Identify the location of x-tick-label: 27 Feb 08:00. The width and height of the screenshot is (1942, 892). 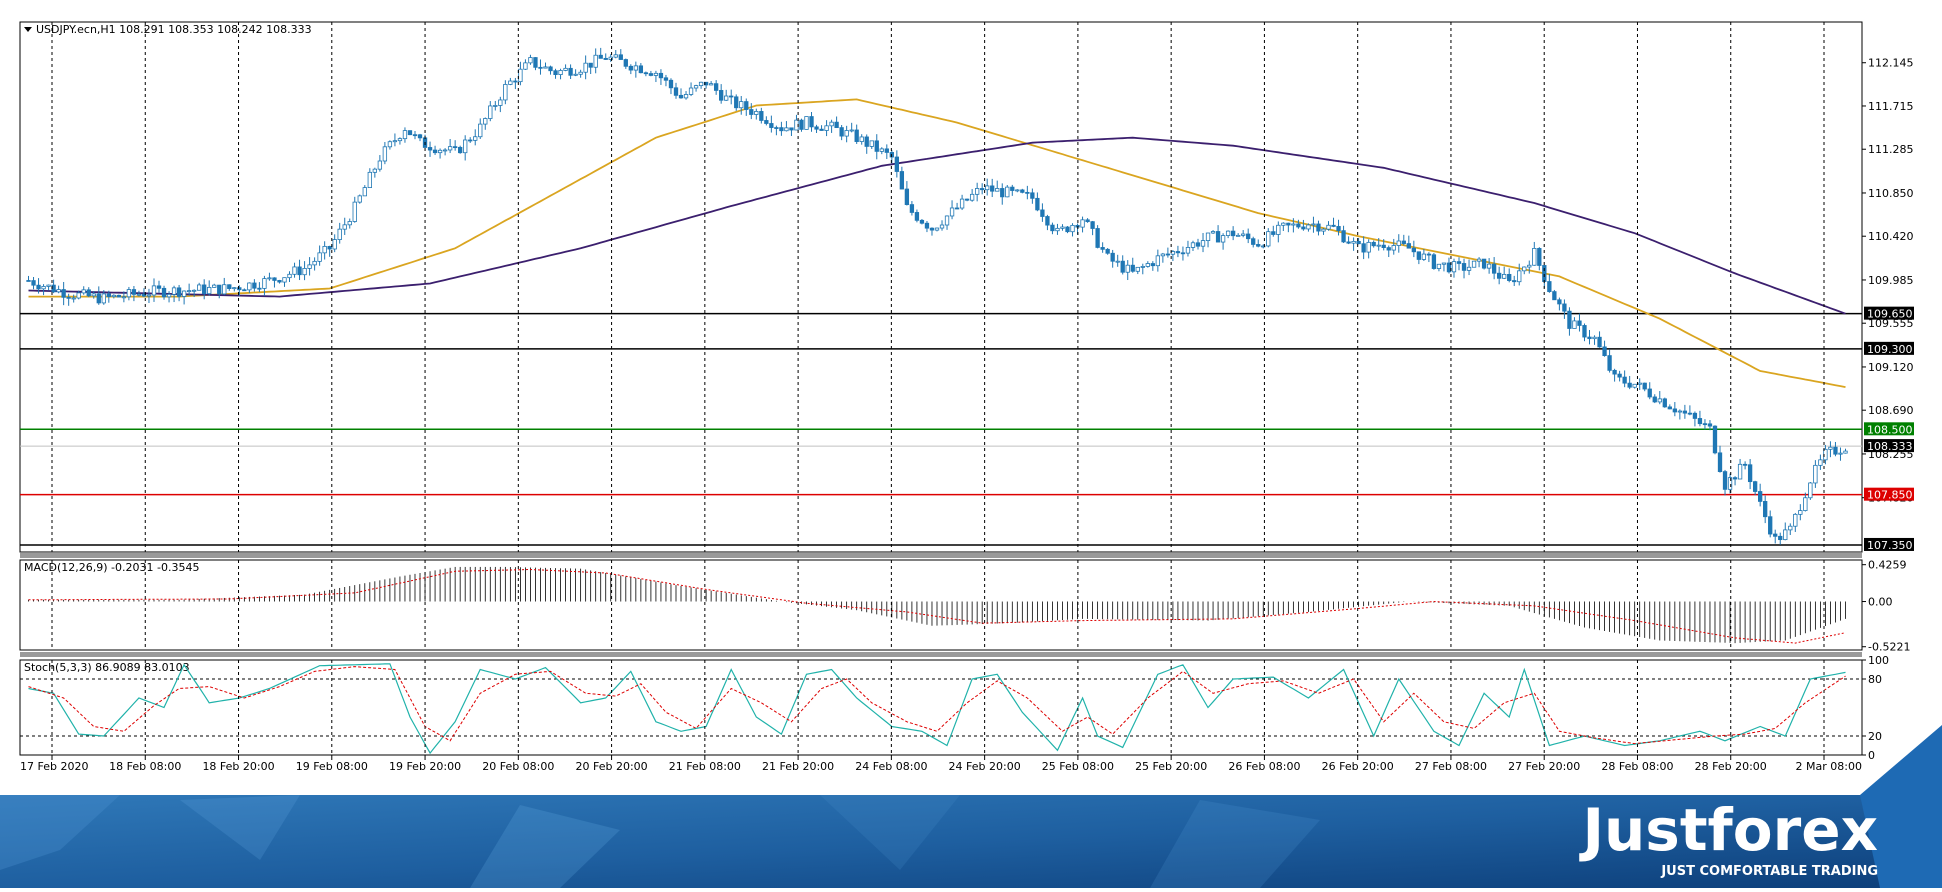
(1451, 766).